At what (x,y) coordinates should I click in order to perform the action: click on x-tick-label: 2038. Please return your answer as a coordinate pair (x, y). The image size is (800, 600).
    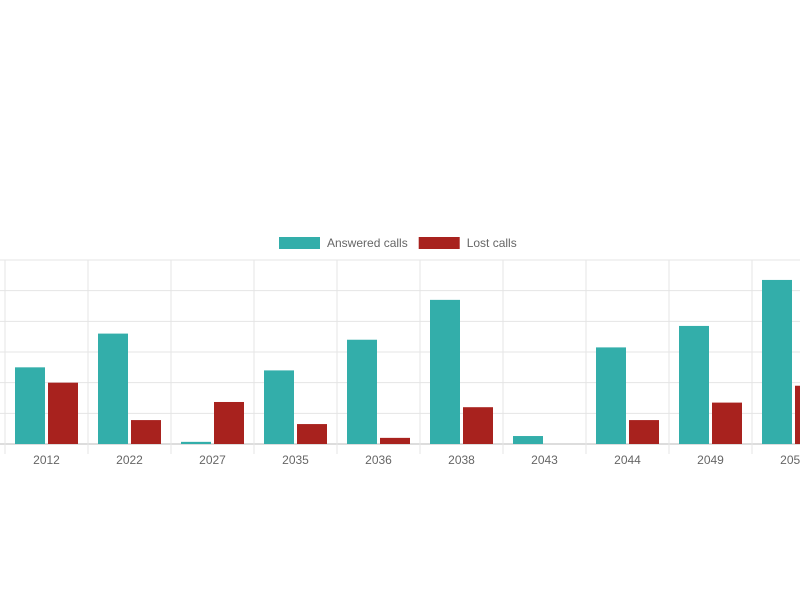
    Looking at the image, I should click on (461, 460).